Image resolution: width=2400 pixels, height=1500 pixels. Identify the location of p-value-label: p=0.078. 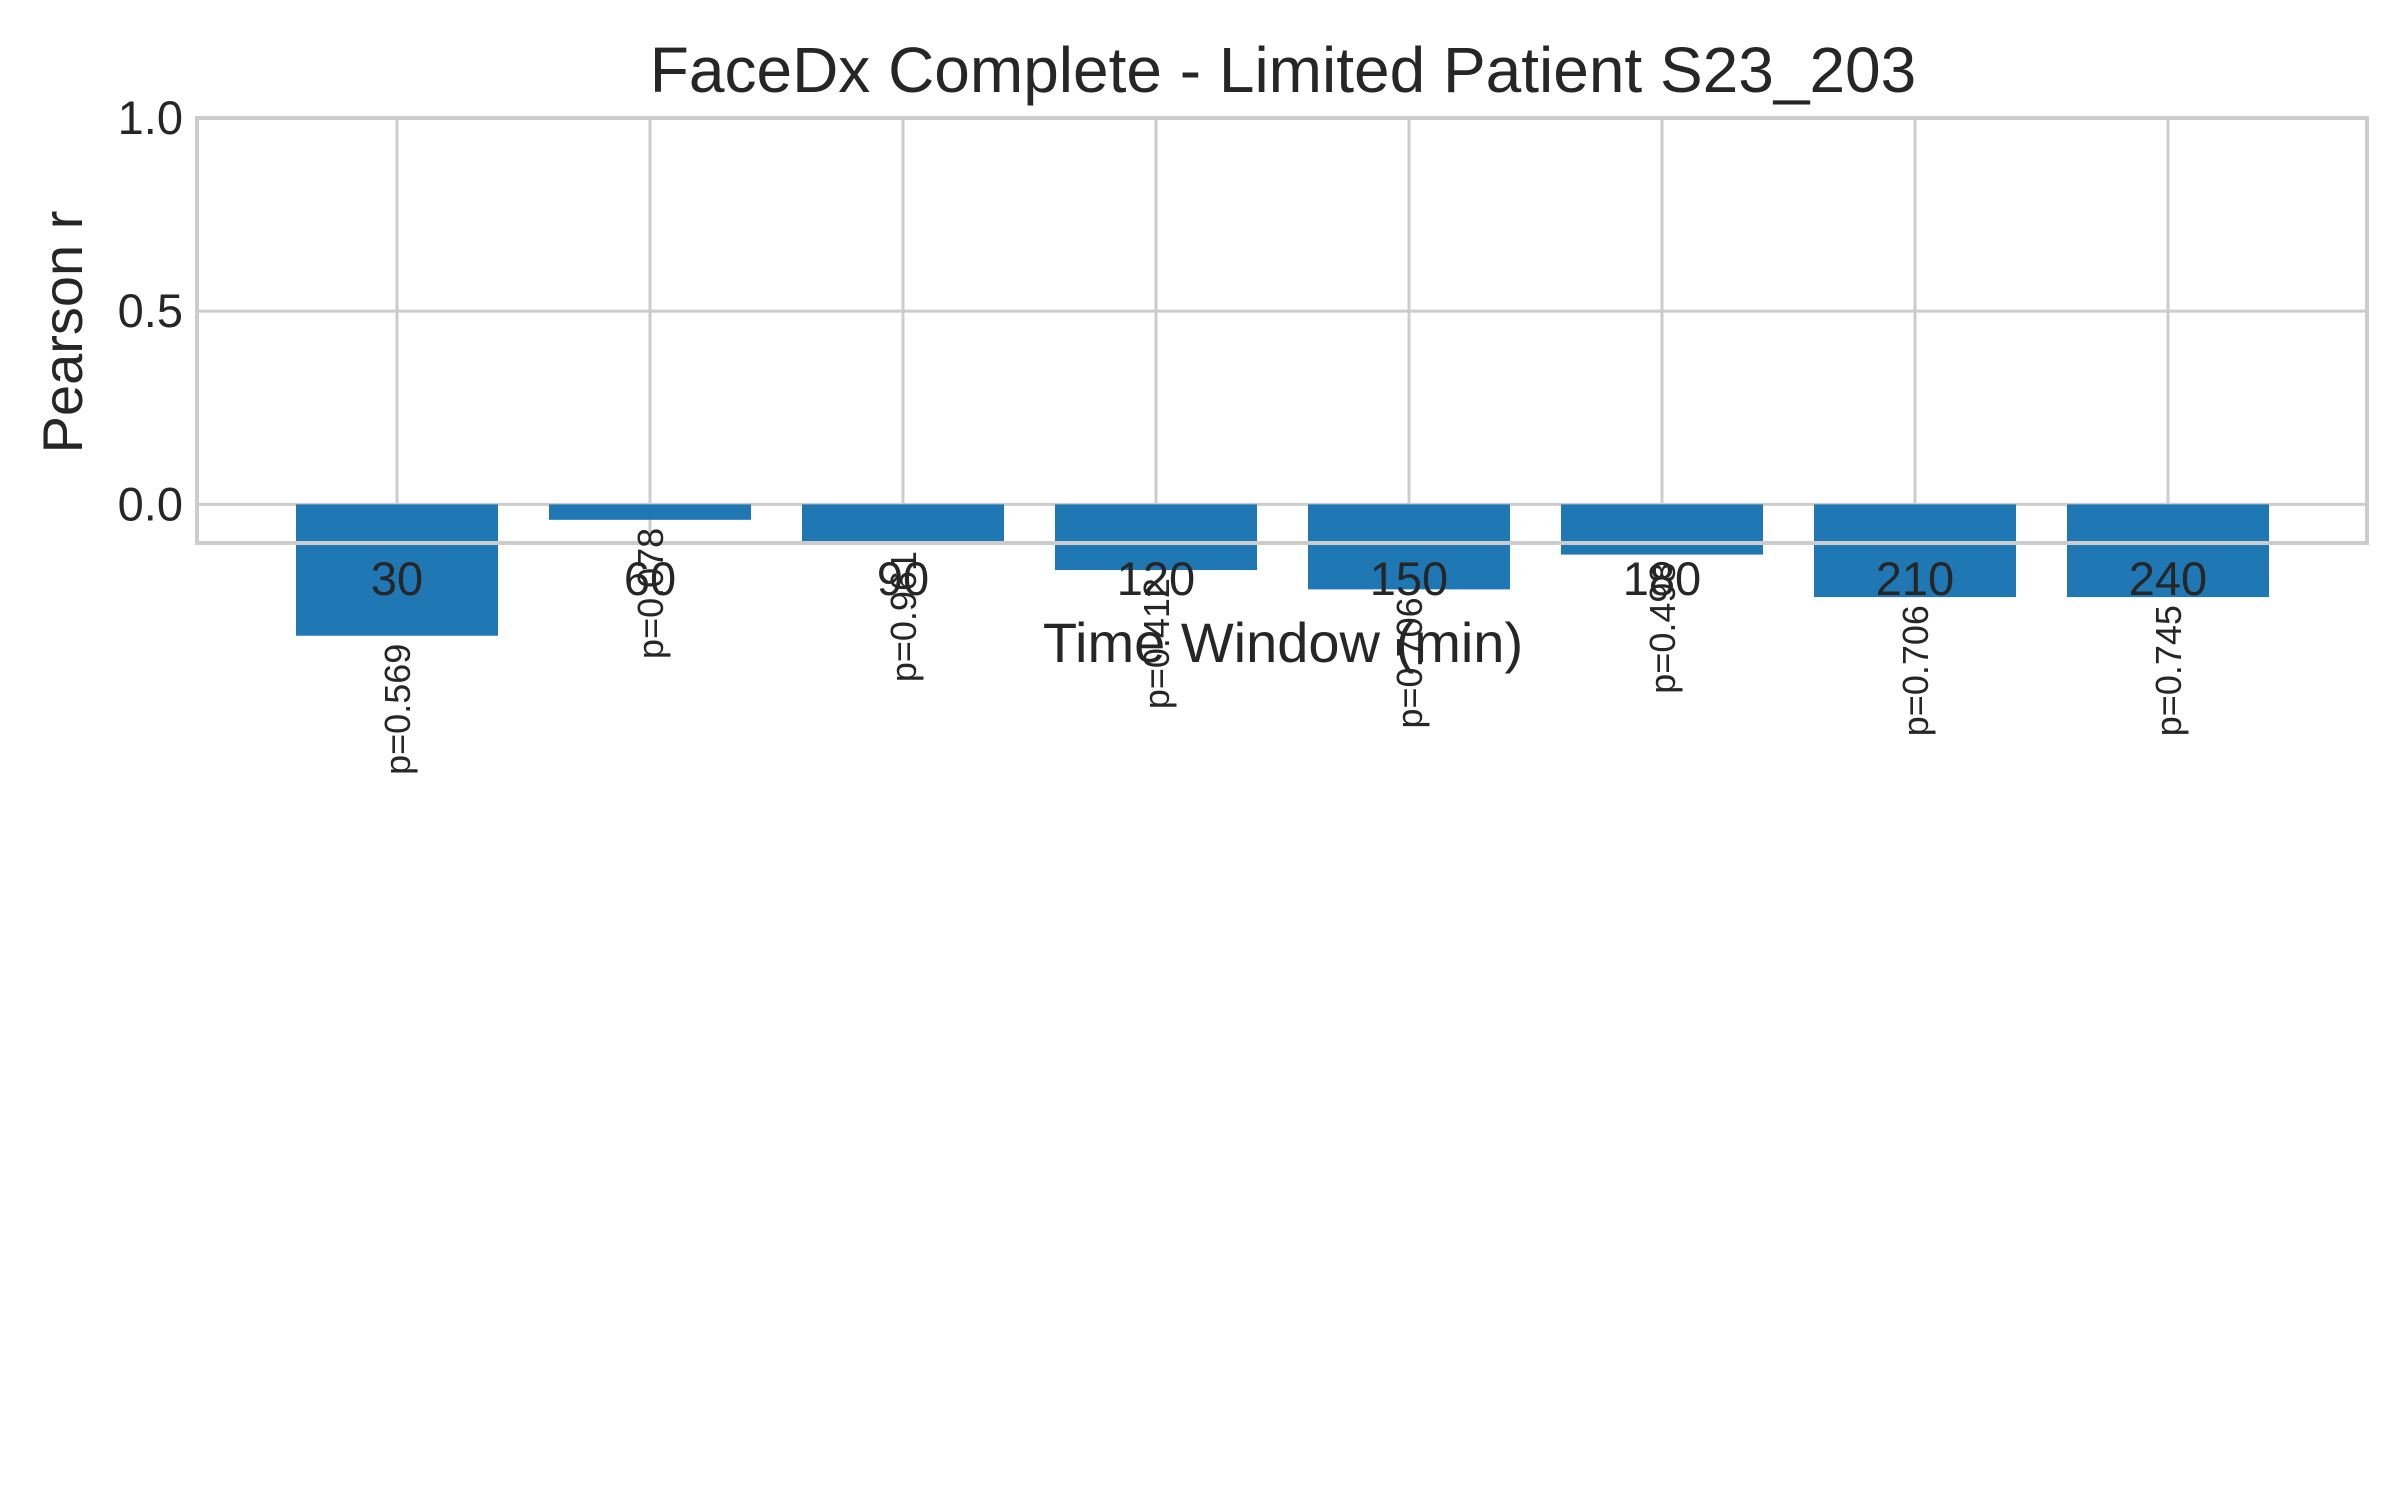
(650, 593).